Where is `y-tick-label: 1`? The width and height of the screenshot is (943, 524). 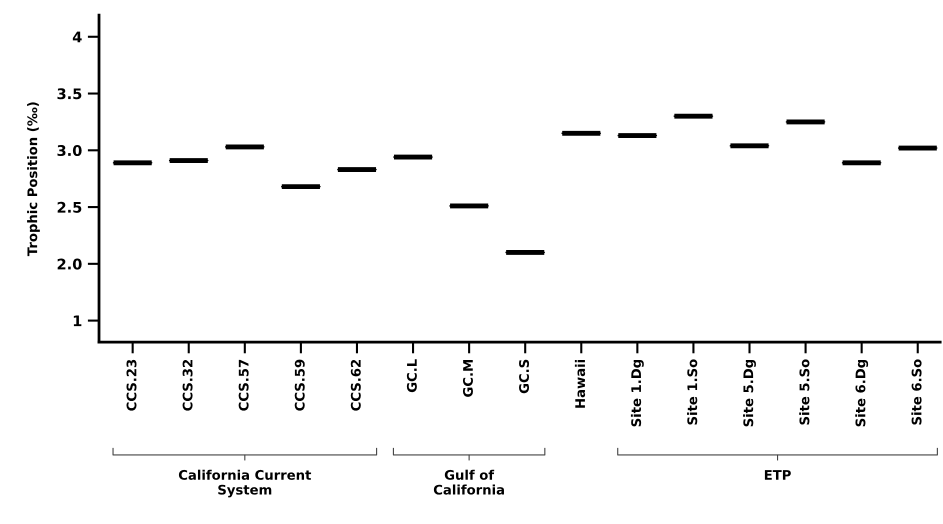
y-tick-label: 1 is located at coordinates (78, 321).